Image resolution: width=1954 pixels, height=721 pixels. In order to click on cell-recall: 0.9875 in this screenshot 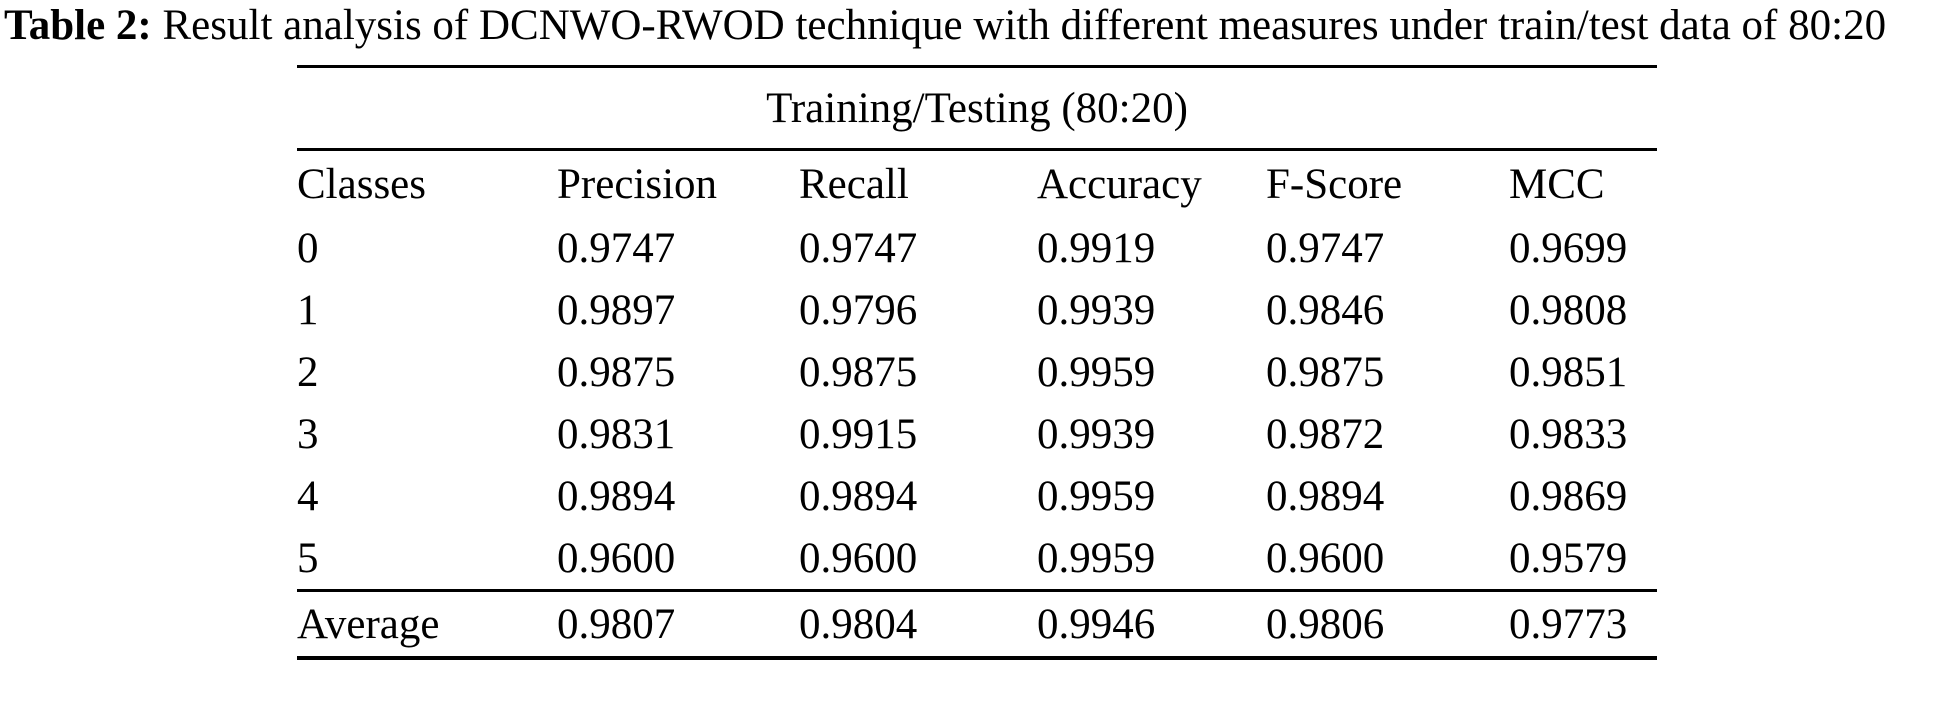, I will do `click(858, 372)`.